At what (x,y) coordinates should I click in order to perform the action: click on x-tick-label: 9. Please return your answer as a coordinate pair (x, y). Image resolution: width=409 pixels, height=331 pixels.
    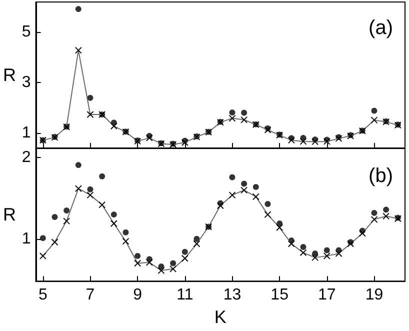
    Looking at the image, I should click on (137, 295).